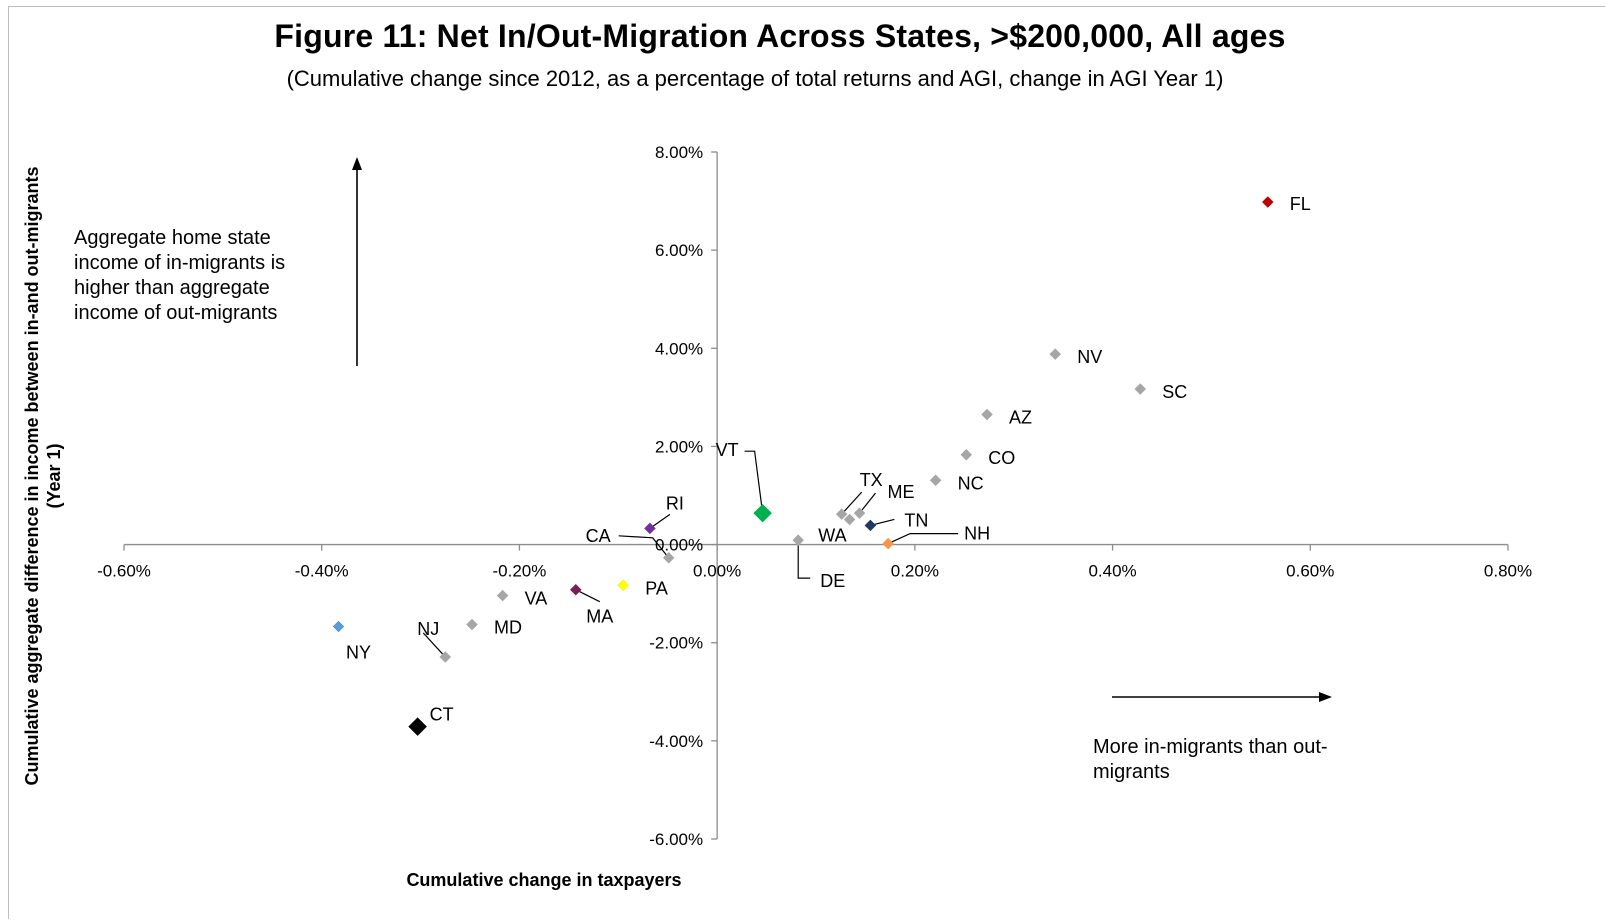 Image resolution: width=1606 pixels, height=920 pixels. Describe the element at coordinates (172, 238) in the screenshot. I see `annotation-top-left-line: Aggregate home state` at that location.